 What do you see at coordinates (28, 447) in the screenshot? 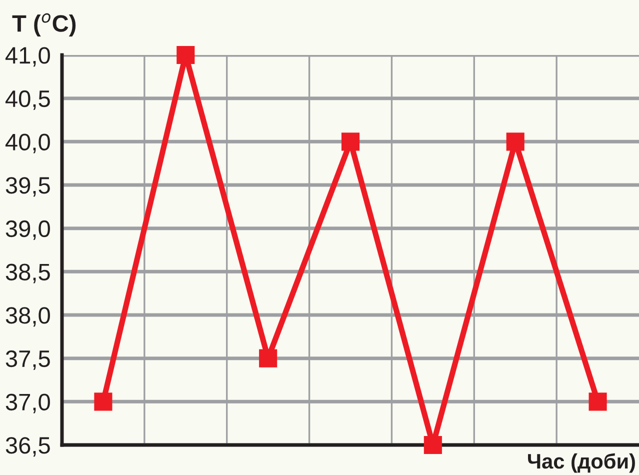
I see `y-tick-label: 36,5` at bounding box center [28, 447].